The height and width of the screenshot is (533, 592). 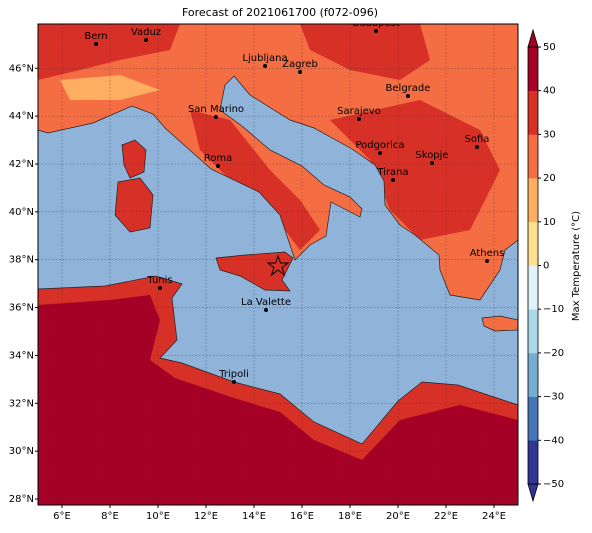 What do you see at coordinates (254, 271) in the screenshot?
I see `sicily` at bounding box center [254, 271].